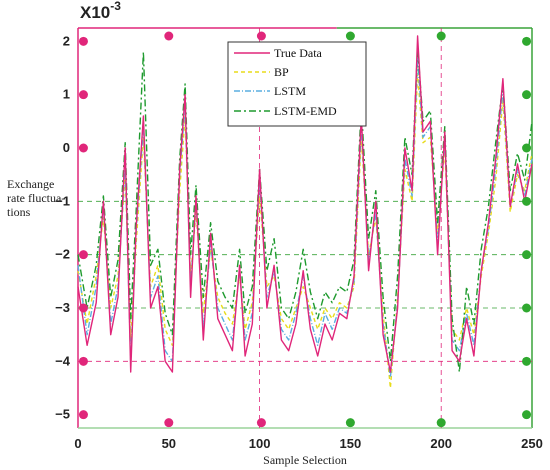  I want to click on y-tick-labels: 2 1 0 −1 −2 −3 −4 −5, so click(63, 227).